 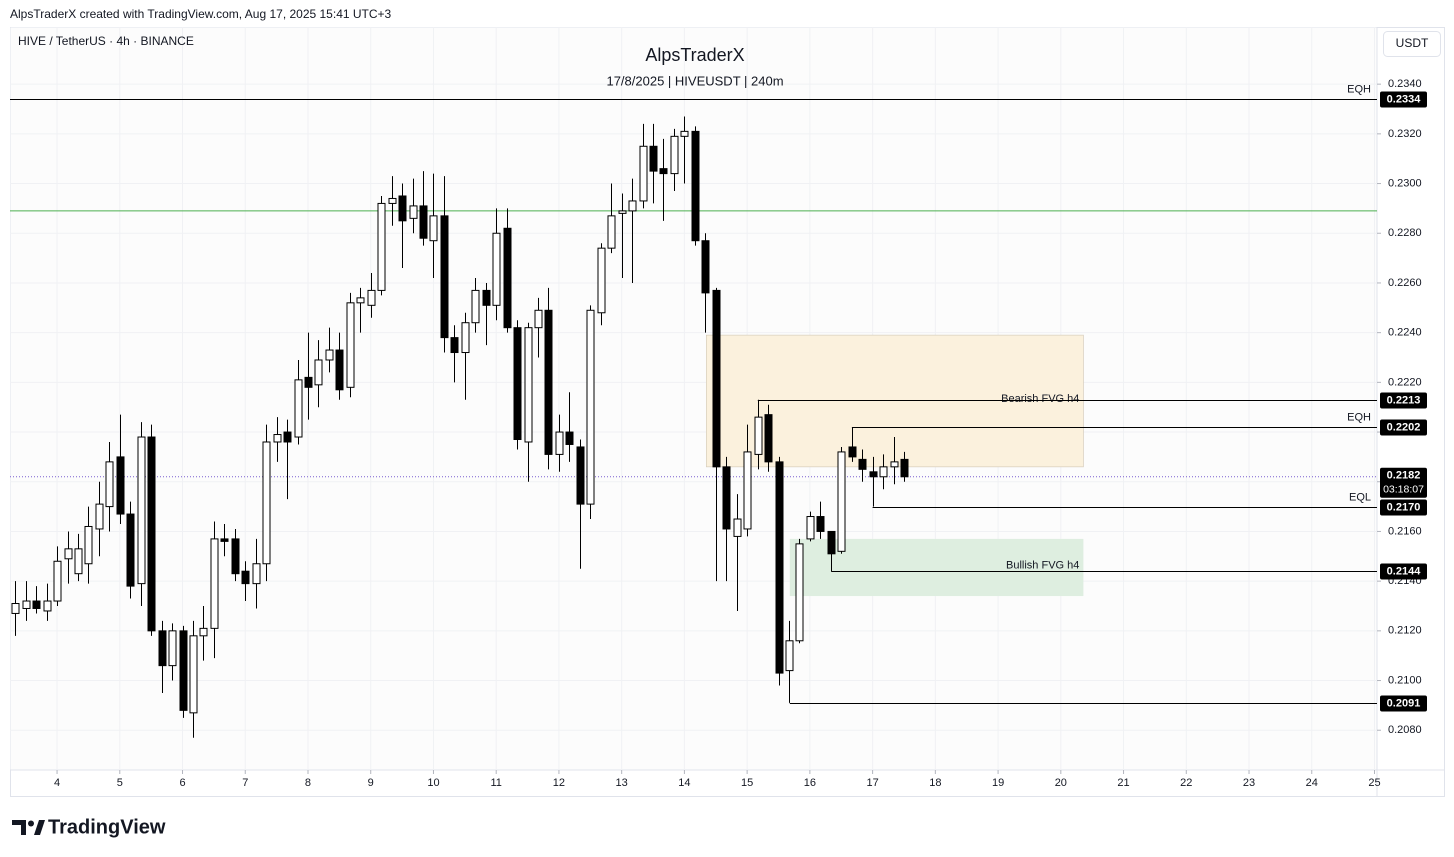 What do you see at coordinates (1405, 680) in the screenshot?
I see `y-tick-label: 0.2100` at bounding box center [1405, 680].